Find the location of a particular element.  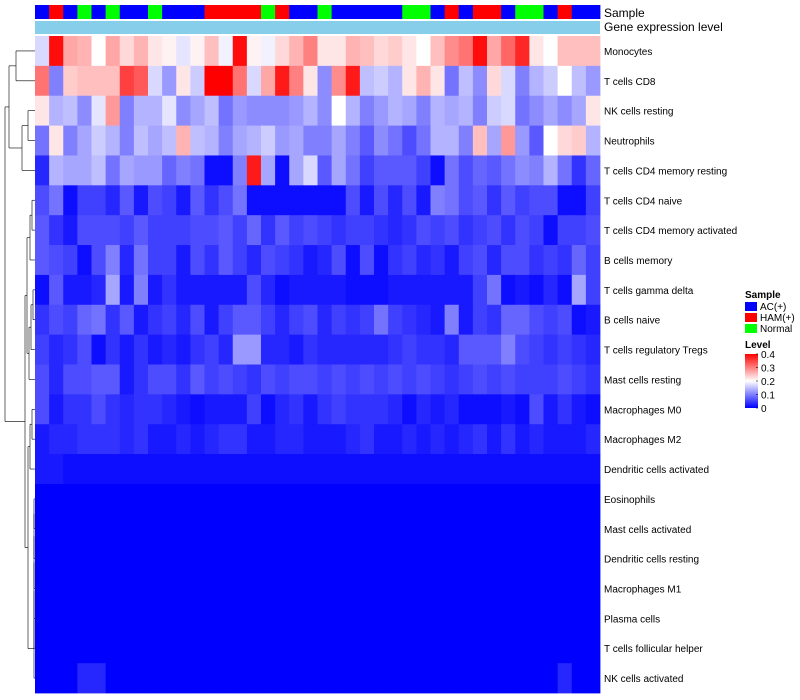

row-label: Mast cells activated is located at coordinates (647, 530).